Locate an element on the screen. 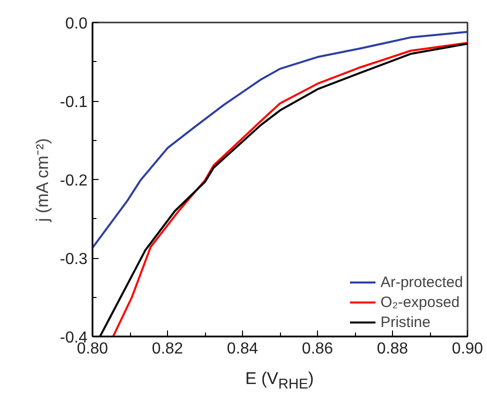  y-tick-label: -0.3 is located at coordinates (74, 259).